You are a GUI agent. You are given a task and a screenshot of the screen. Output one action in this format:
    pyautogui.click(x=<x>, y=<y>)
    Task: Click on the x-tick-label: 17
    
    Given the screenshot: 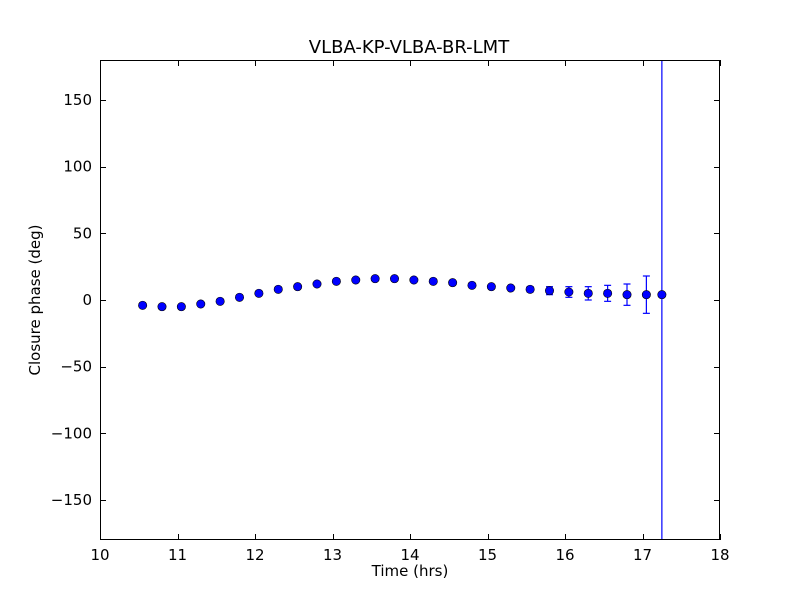 What is the action you would take?
    pyautogui.click(x=642, y=555)
    